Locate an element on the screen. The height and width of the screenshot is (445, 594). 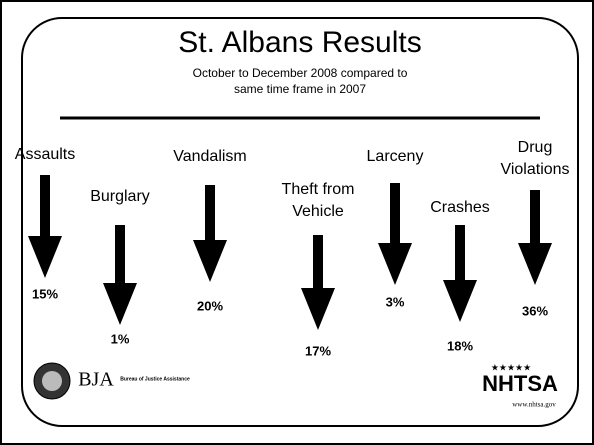
item-label: Drug is located at coordinates (535, 147).